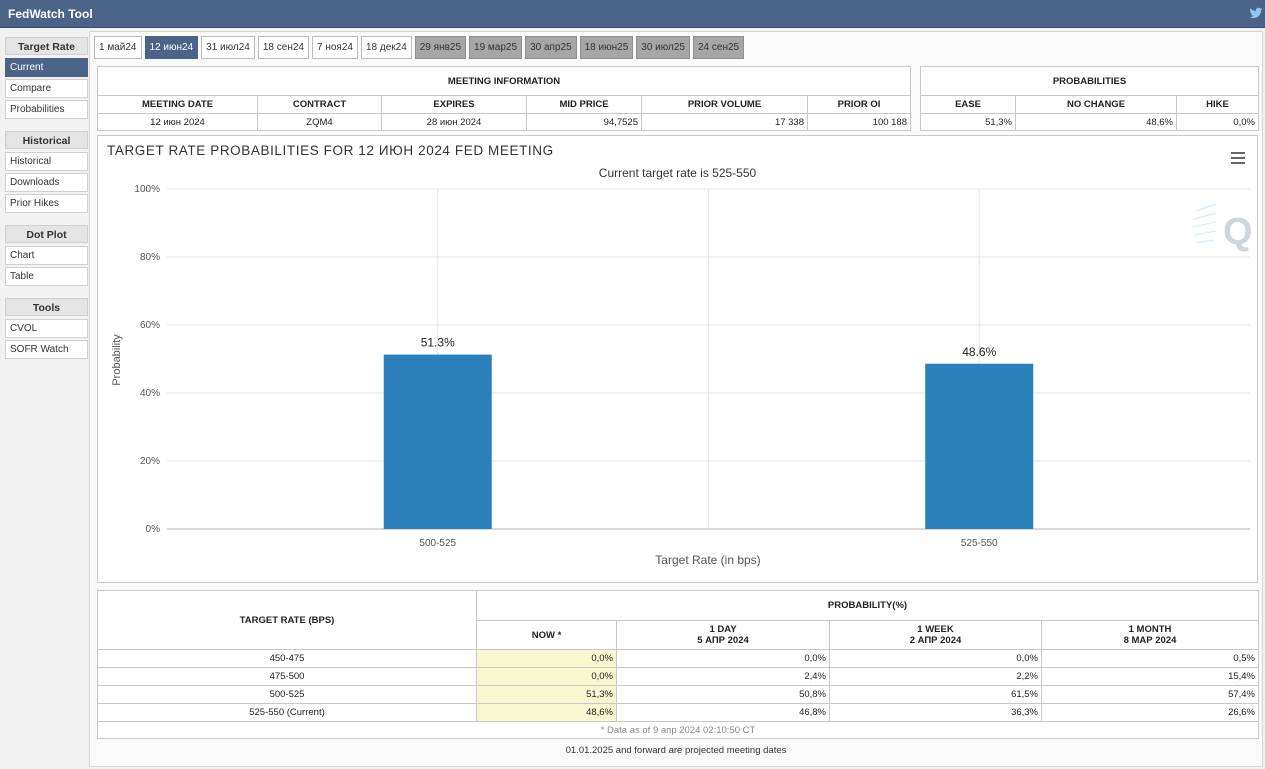 The image size is (1265, 769). I want to click on bar-data-label: 48.6%, so click(979, 352).